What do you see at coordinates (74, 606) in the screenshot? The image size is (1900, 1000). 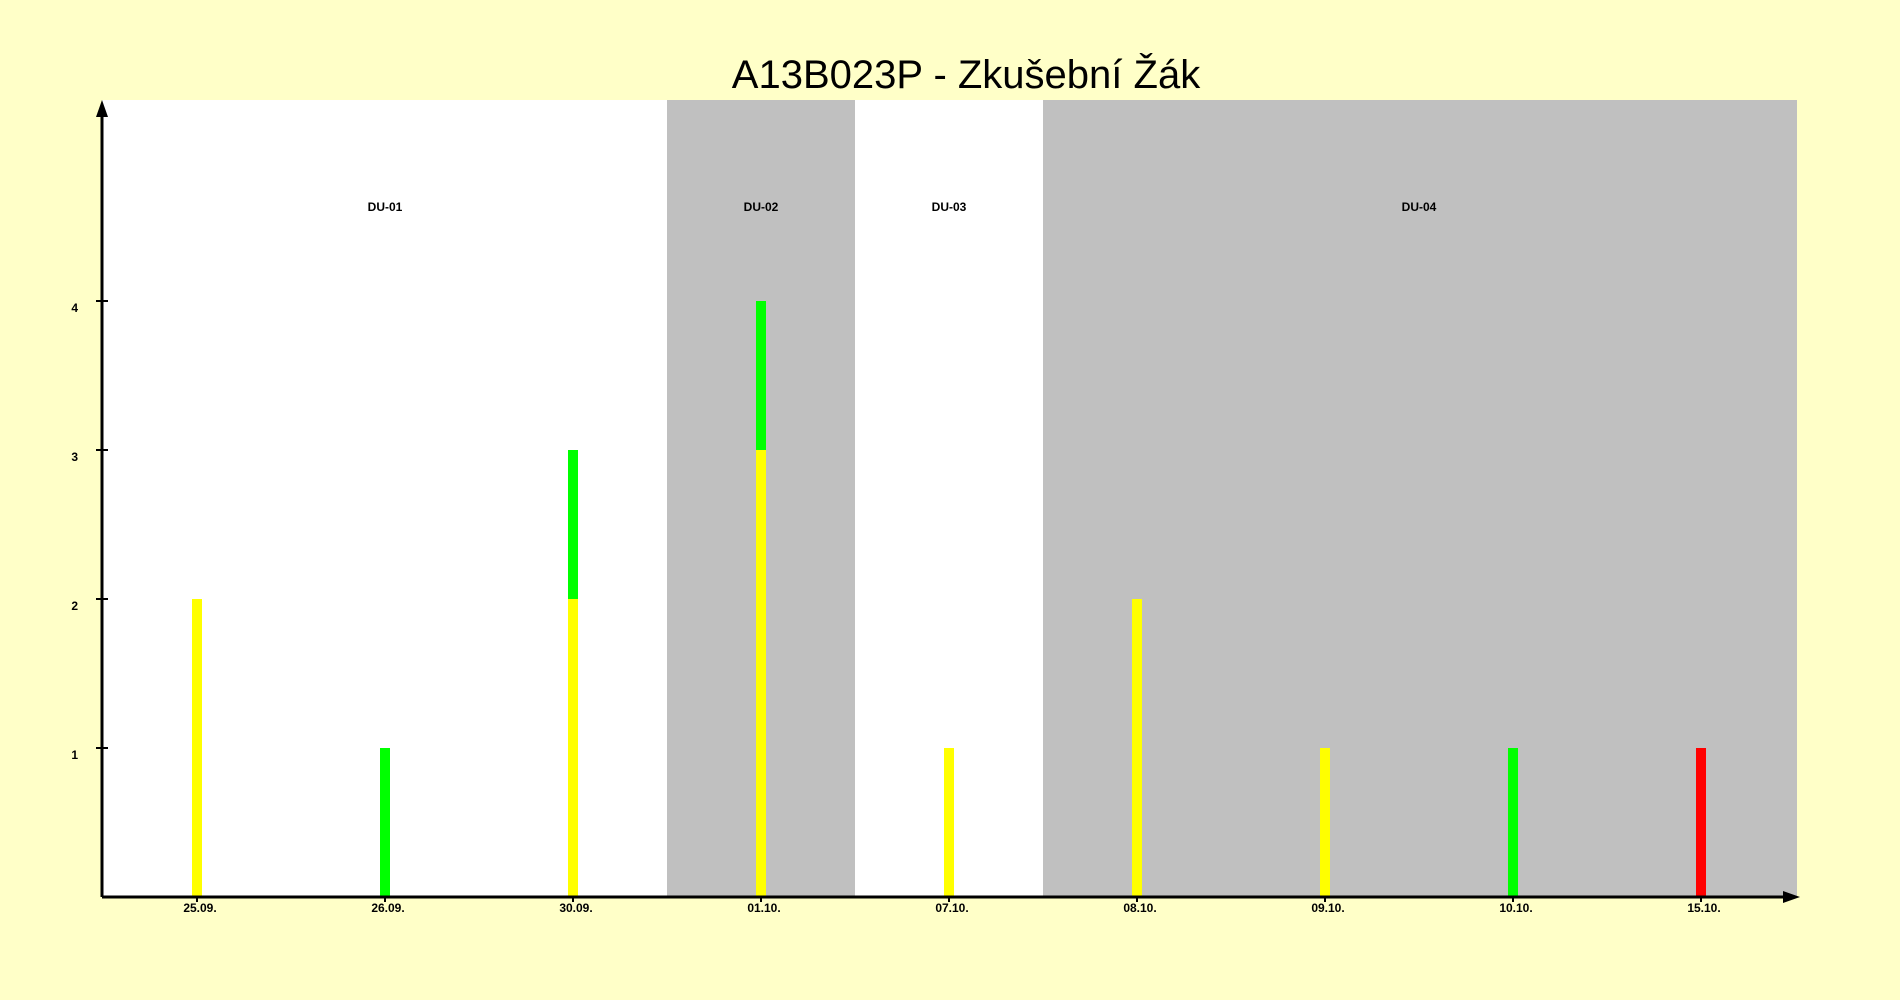 I see `y-tick-label: 2` at bounding box center [74, 606].